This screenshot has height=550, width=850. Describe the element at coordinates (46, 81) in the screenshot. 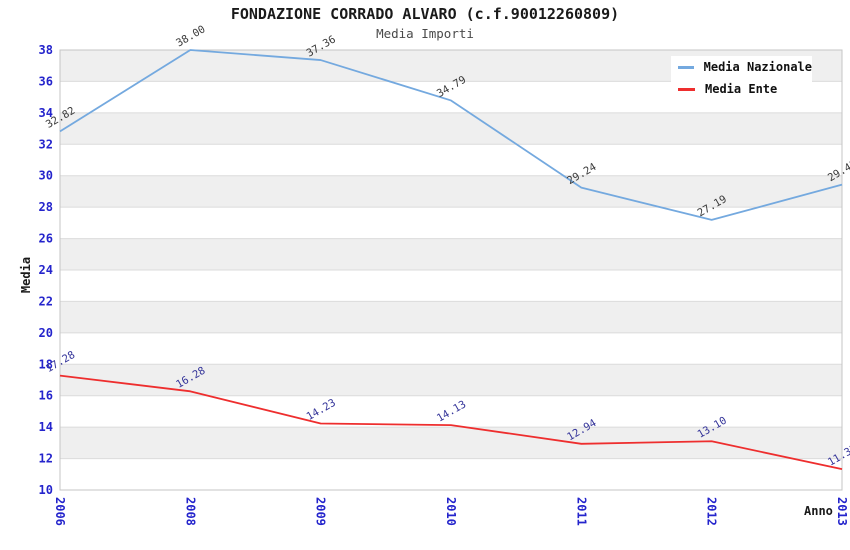

I see `y-tick-label: 36` at that location.